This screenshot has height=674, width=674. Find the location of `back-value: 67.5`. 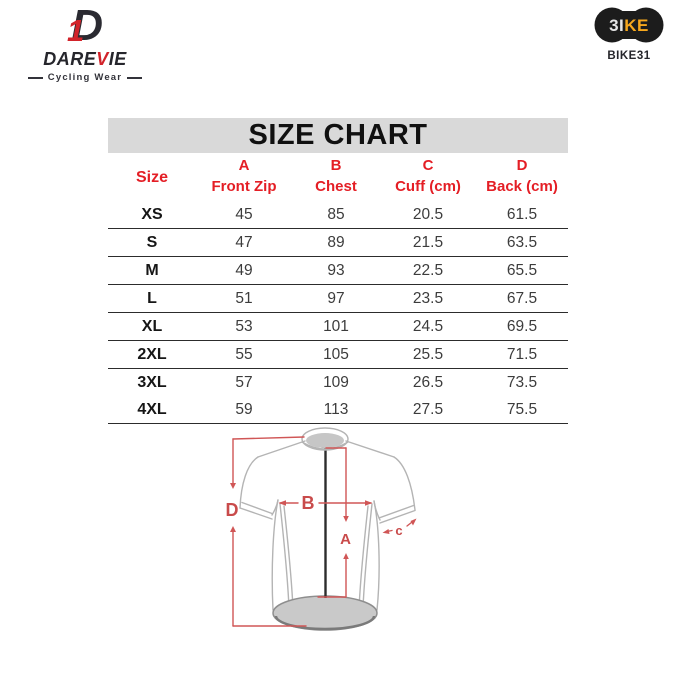

back-value: 67.5 is located at coordinates (522, 298).